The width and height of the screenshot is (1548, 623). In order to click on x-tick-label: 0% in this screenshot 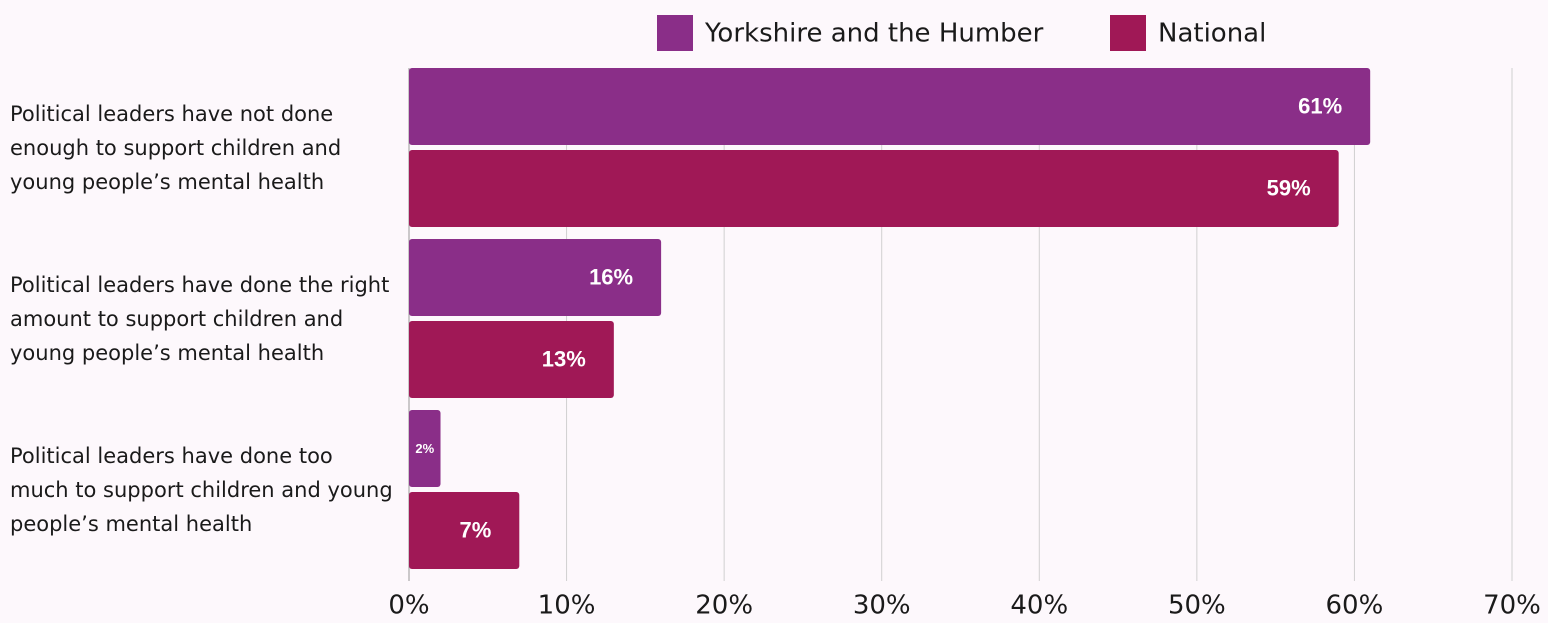, I will do `click(408, 606)`.